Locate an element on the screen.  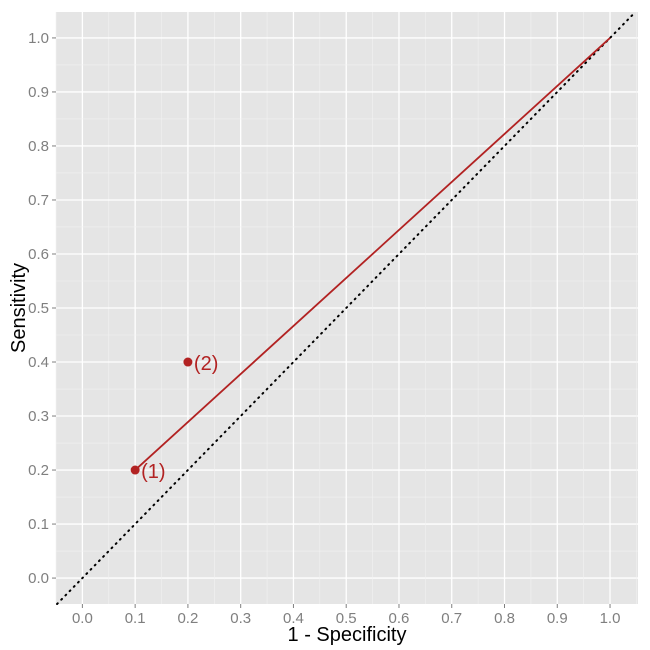
y-tick-label: 0.7 is located at coordinates (38, 200).